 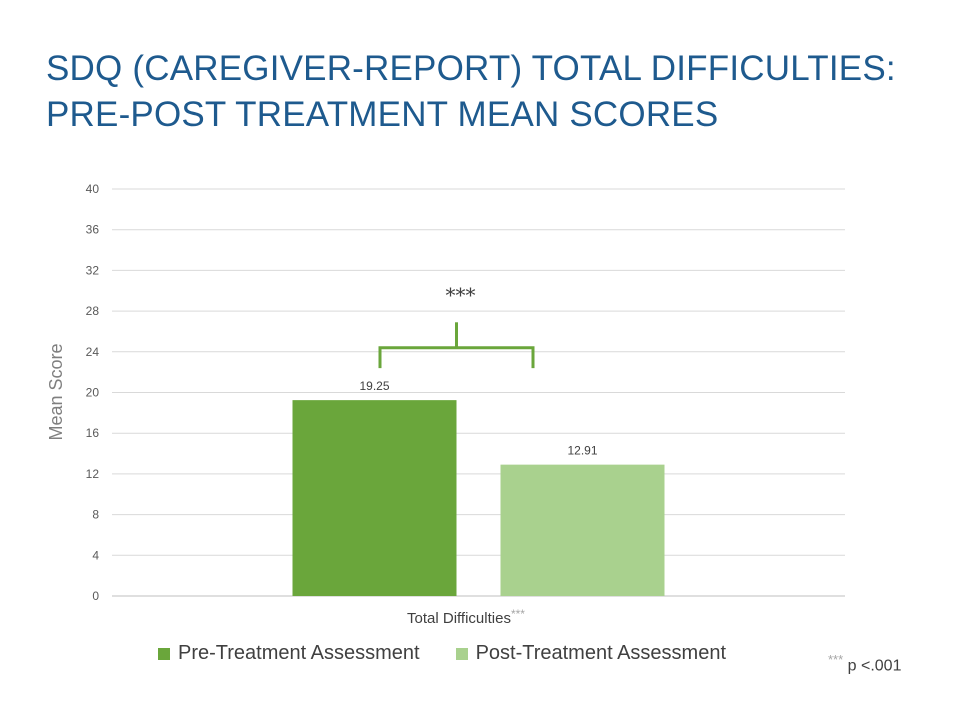 What do you see at coordinates (872, 666) in the screenshot?
I see `footnote-text: p <.001` at bounding box center [872, 666].